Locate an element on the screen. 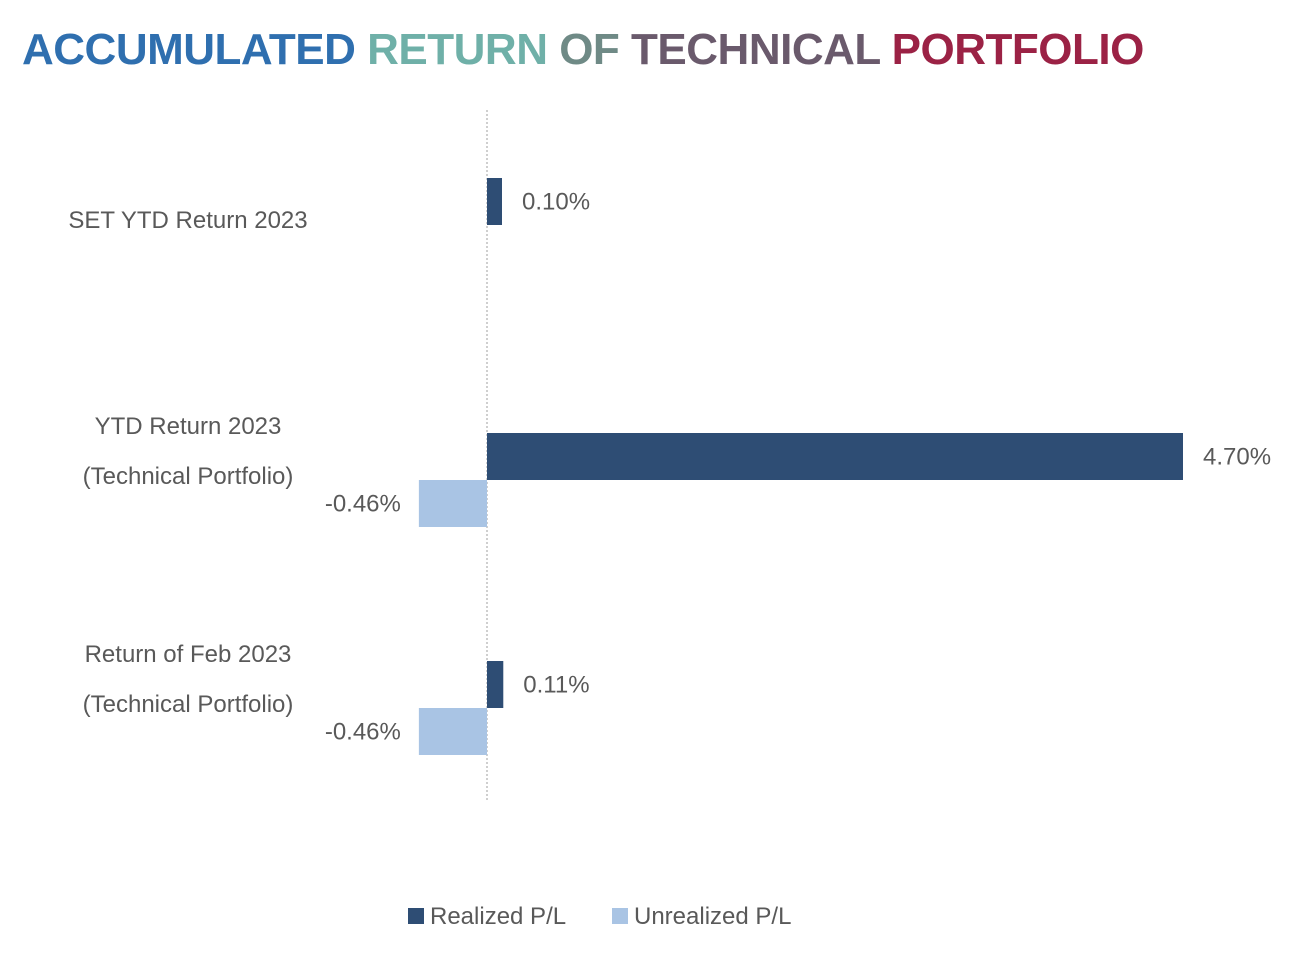  title-part-4: TECHNICAL is located at coordinates (749, 49).